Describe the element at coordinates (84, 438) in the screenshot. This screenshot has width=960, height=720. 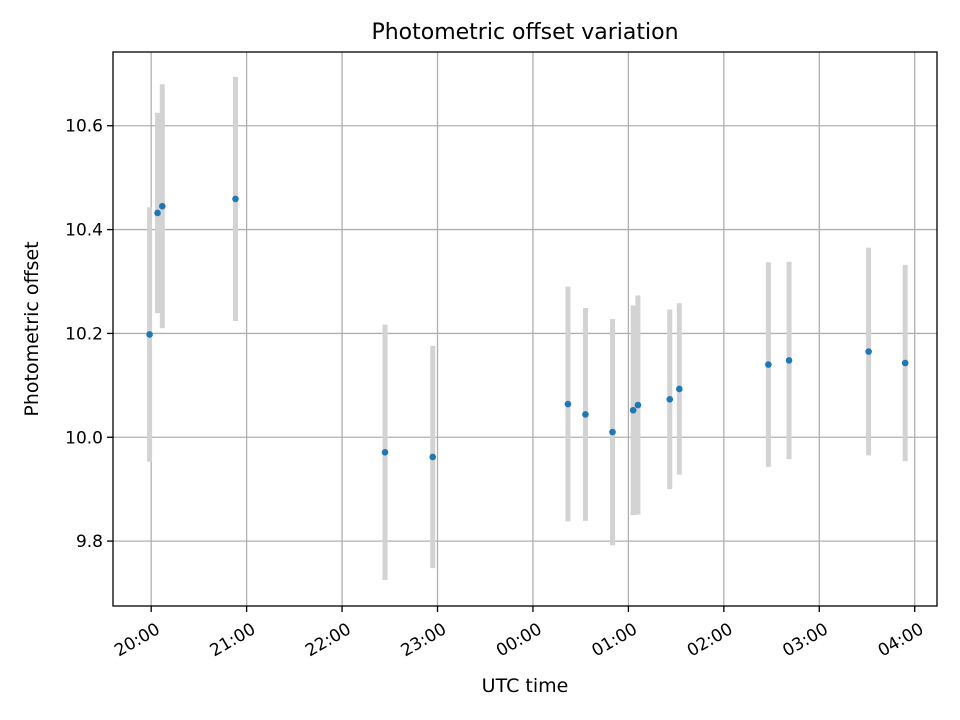
I see `y-tick-label: 10.0` at that location.